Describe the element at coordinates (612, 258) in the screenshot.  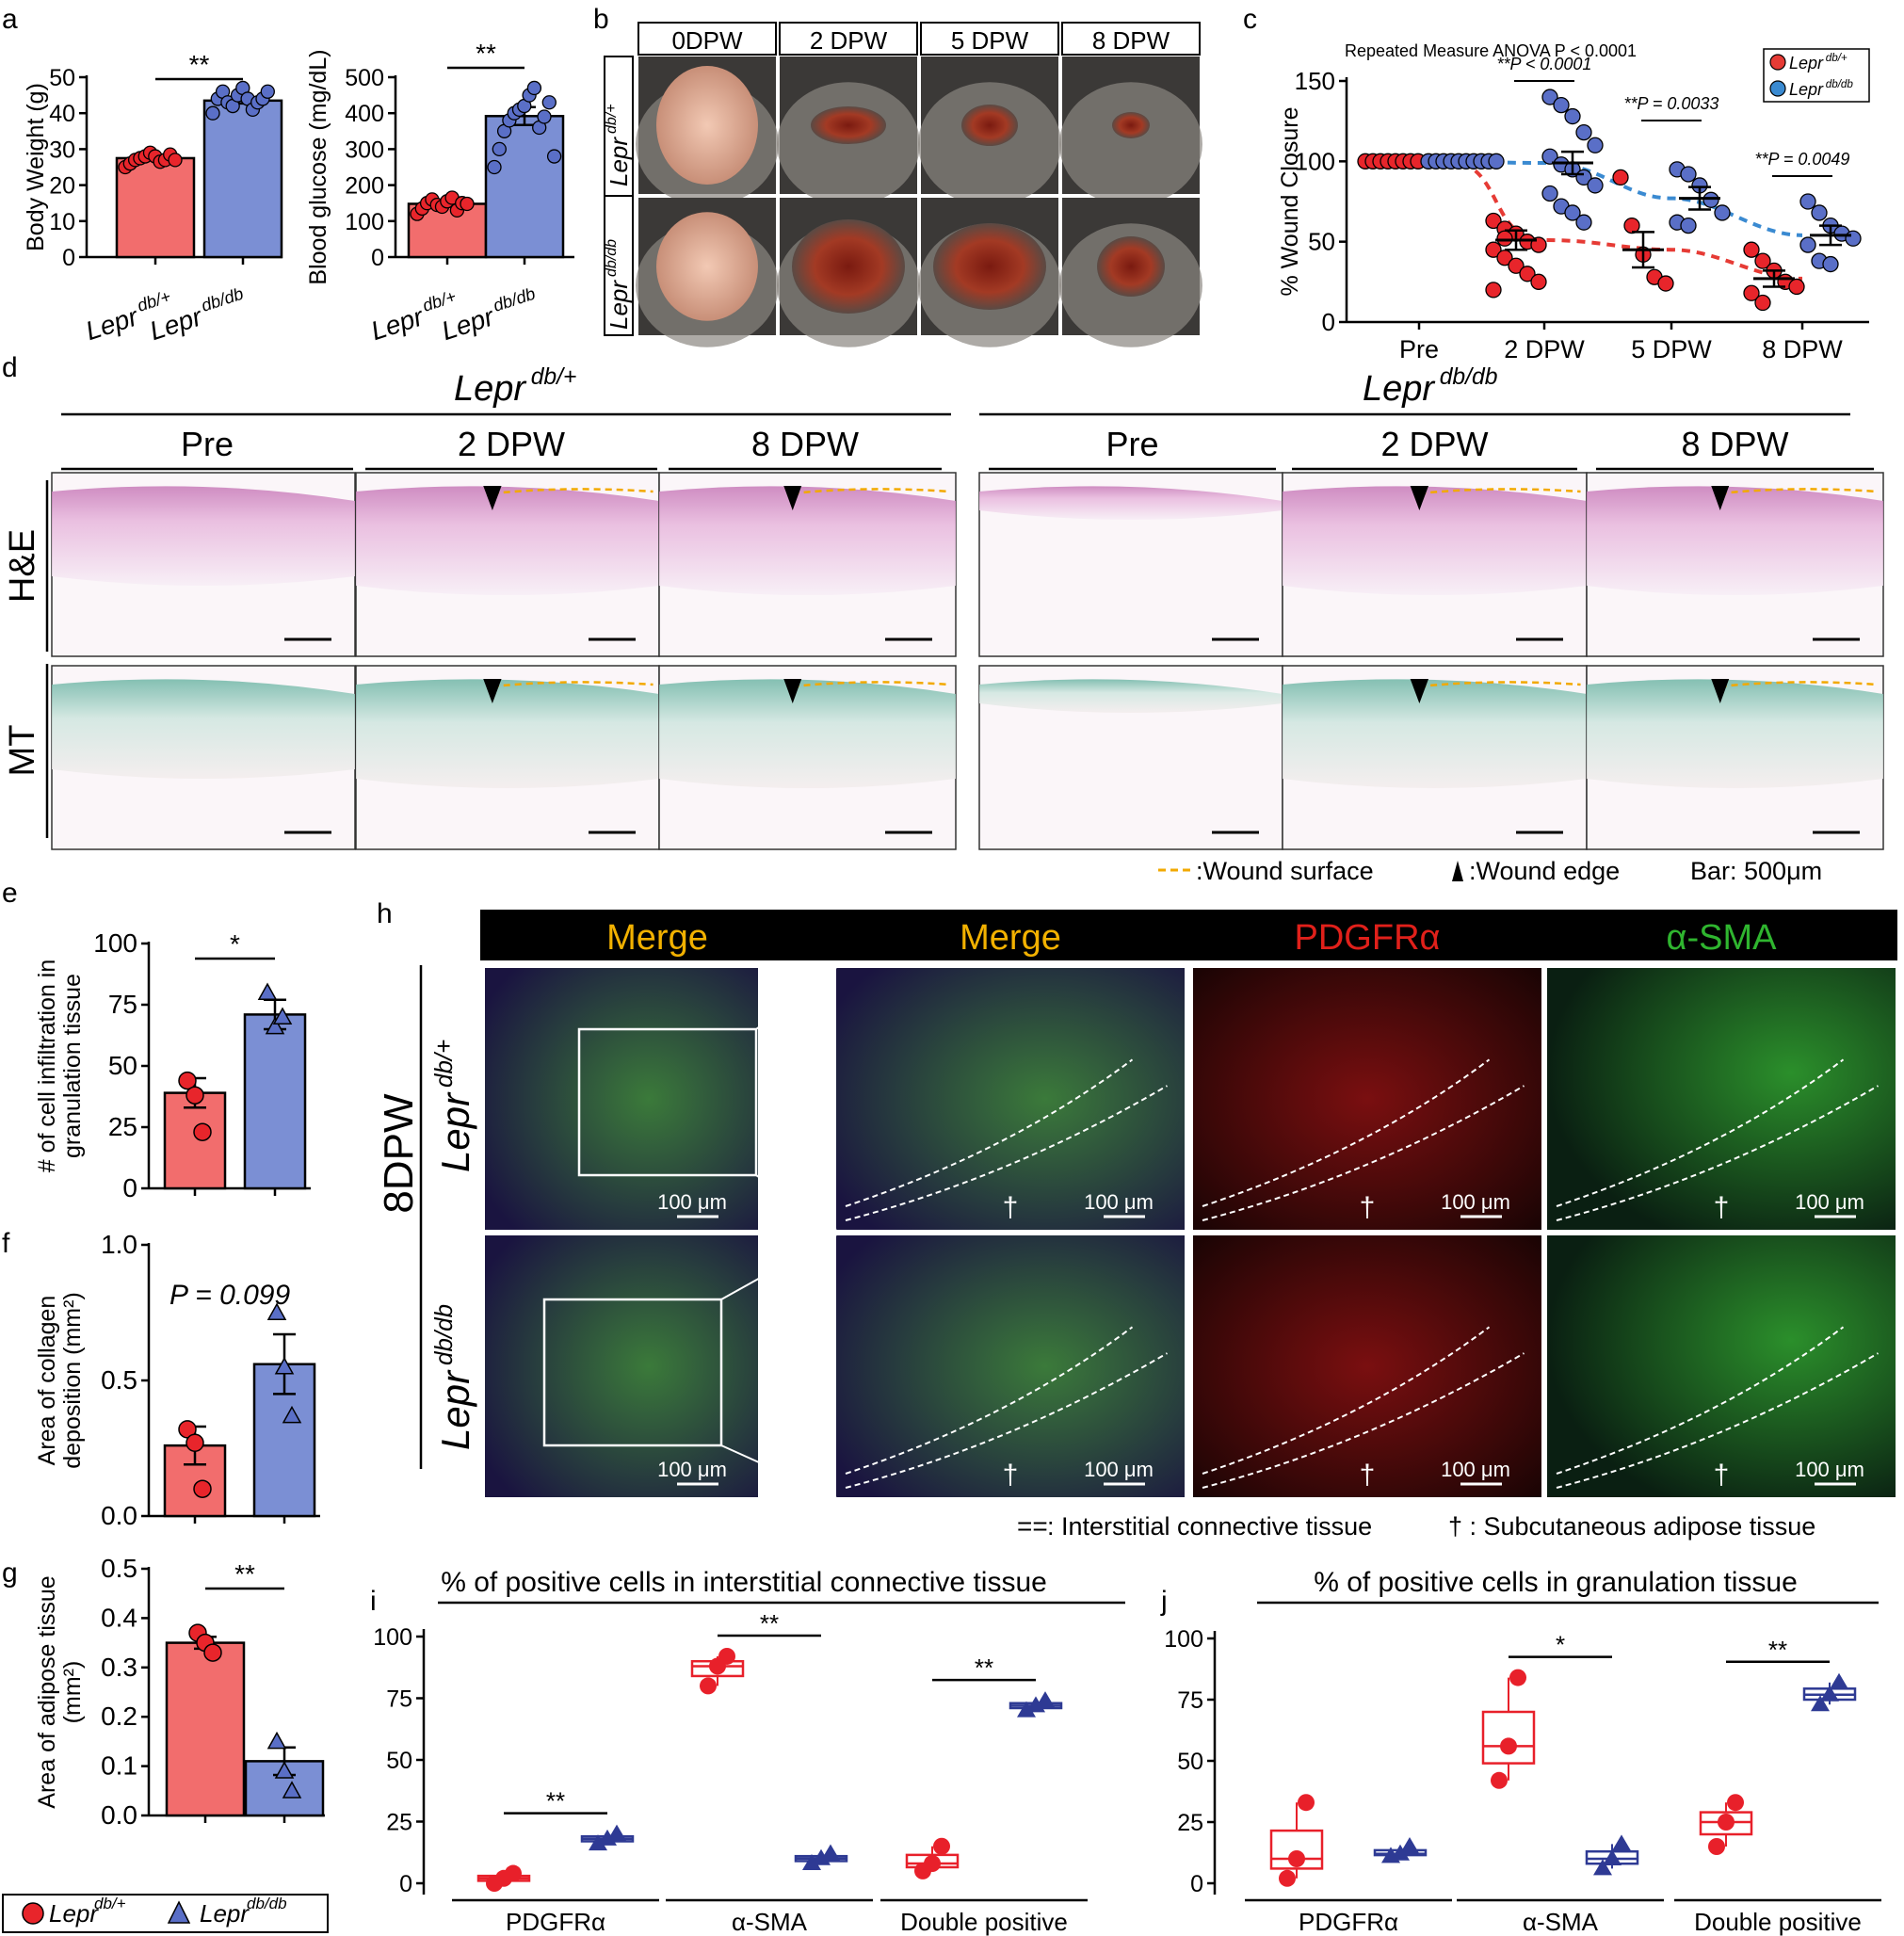
I see `group-label-sup: db/db` at that location.